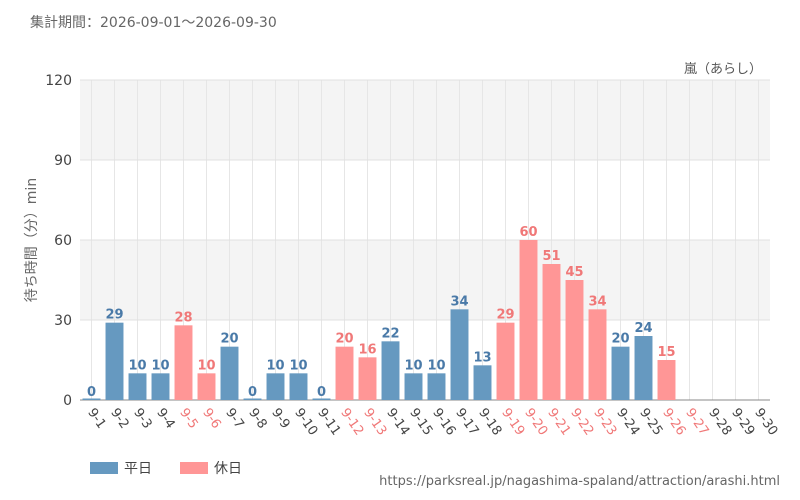 This screenshot has width=800, height=500. I want to click on x-tick-label-9-12: 9-12, so click(351, 422).